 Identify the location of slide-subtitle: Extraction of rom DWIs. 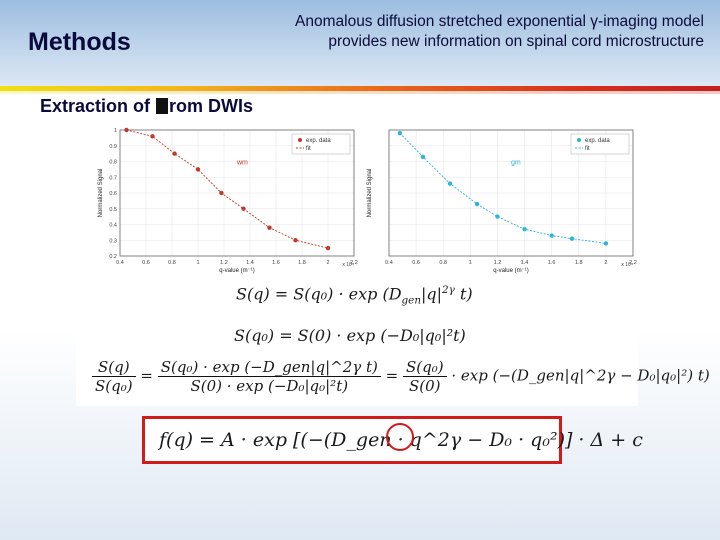
(146, 106).